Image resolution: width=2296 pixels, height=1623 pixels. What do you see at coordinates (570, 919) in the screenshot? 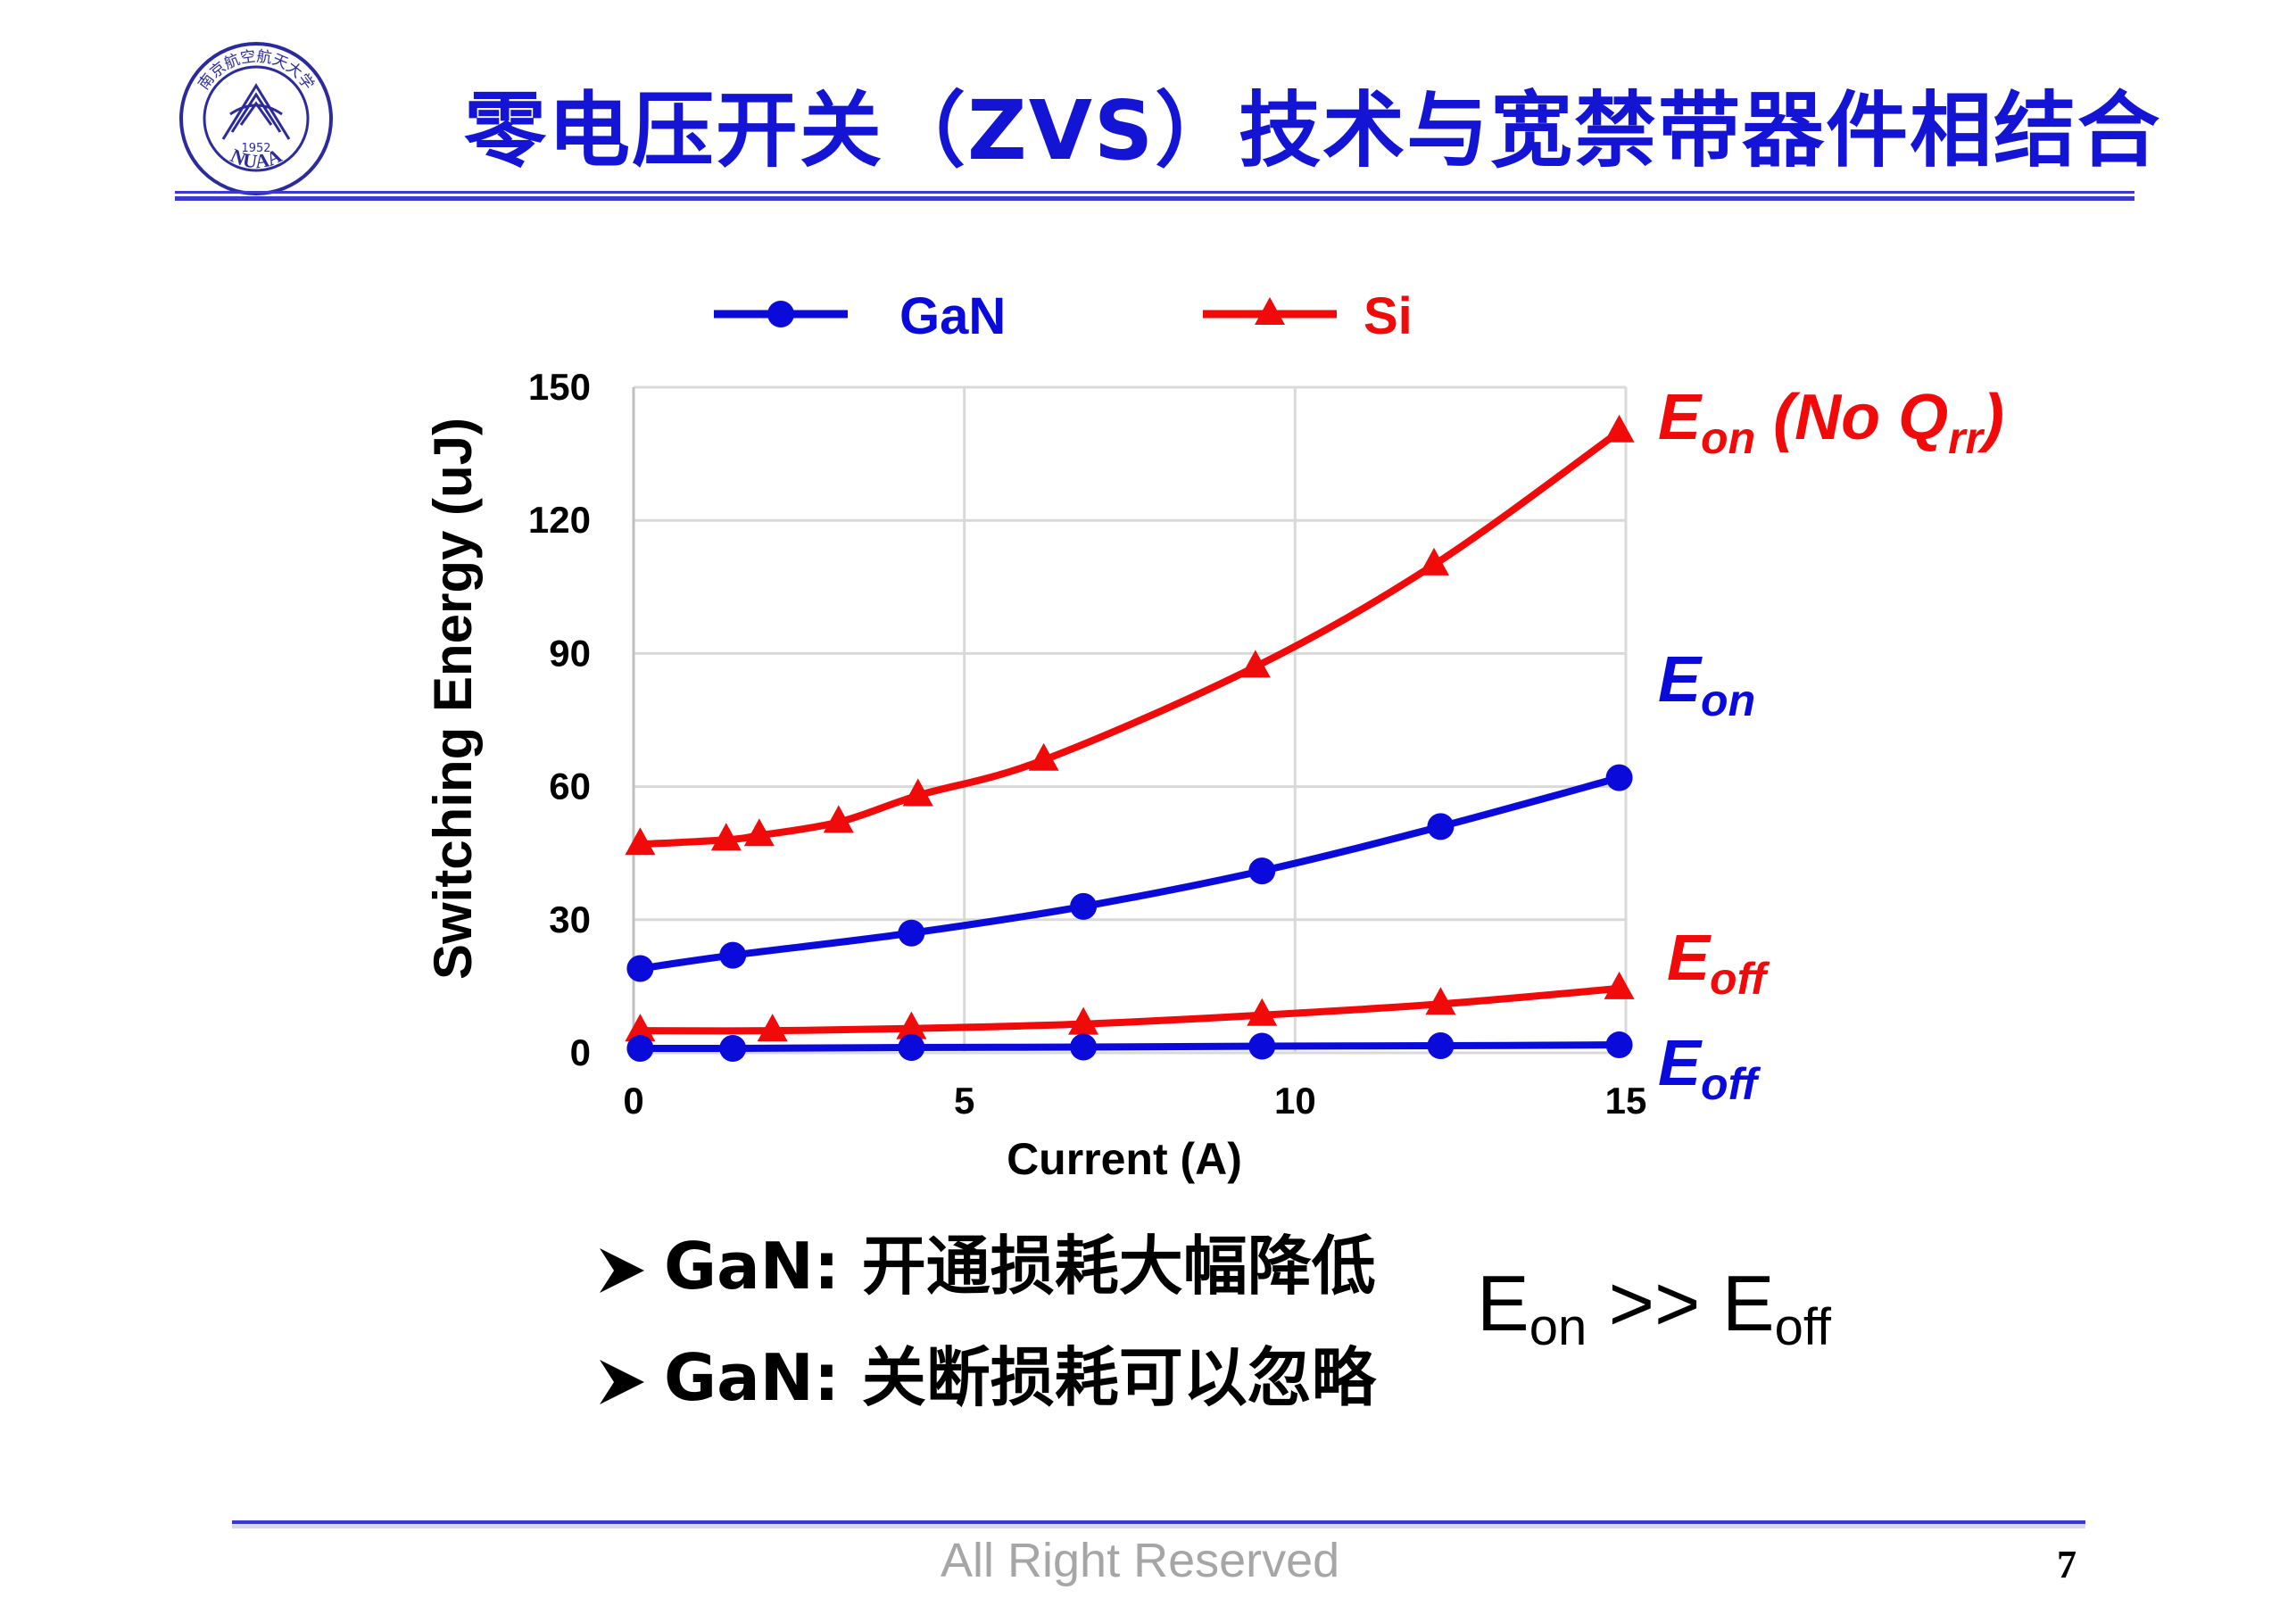
I see `y-tick-label: 30` at bounding box center [570, 919].